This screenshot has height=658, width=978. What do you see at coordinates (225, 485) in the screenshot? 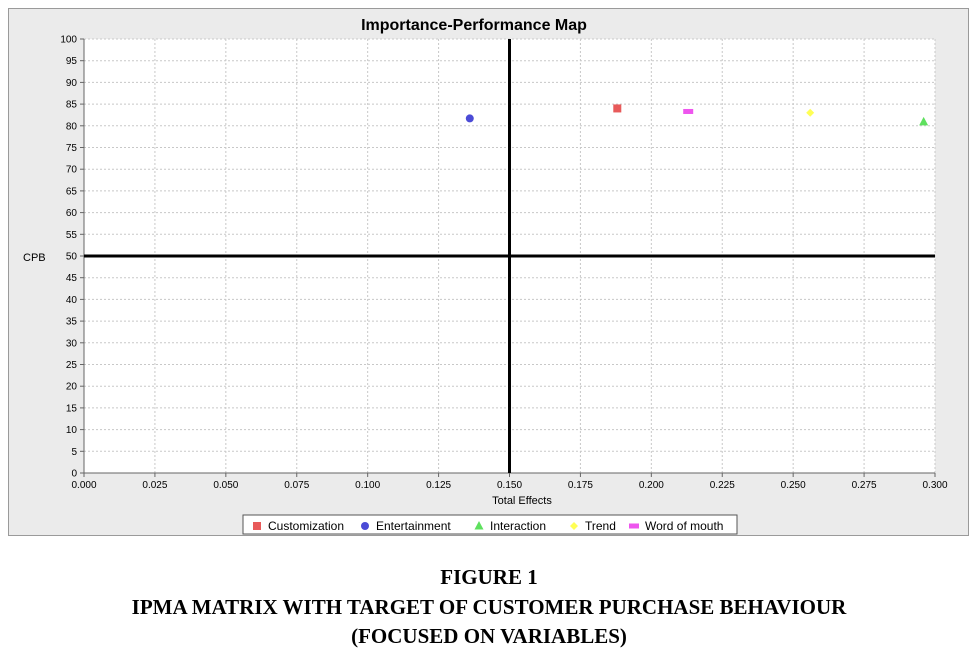
I see `x-tick-label: 0.050` at bounding box center [225, 485].